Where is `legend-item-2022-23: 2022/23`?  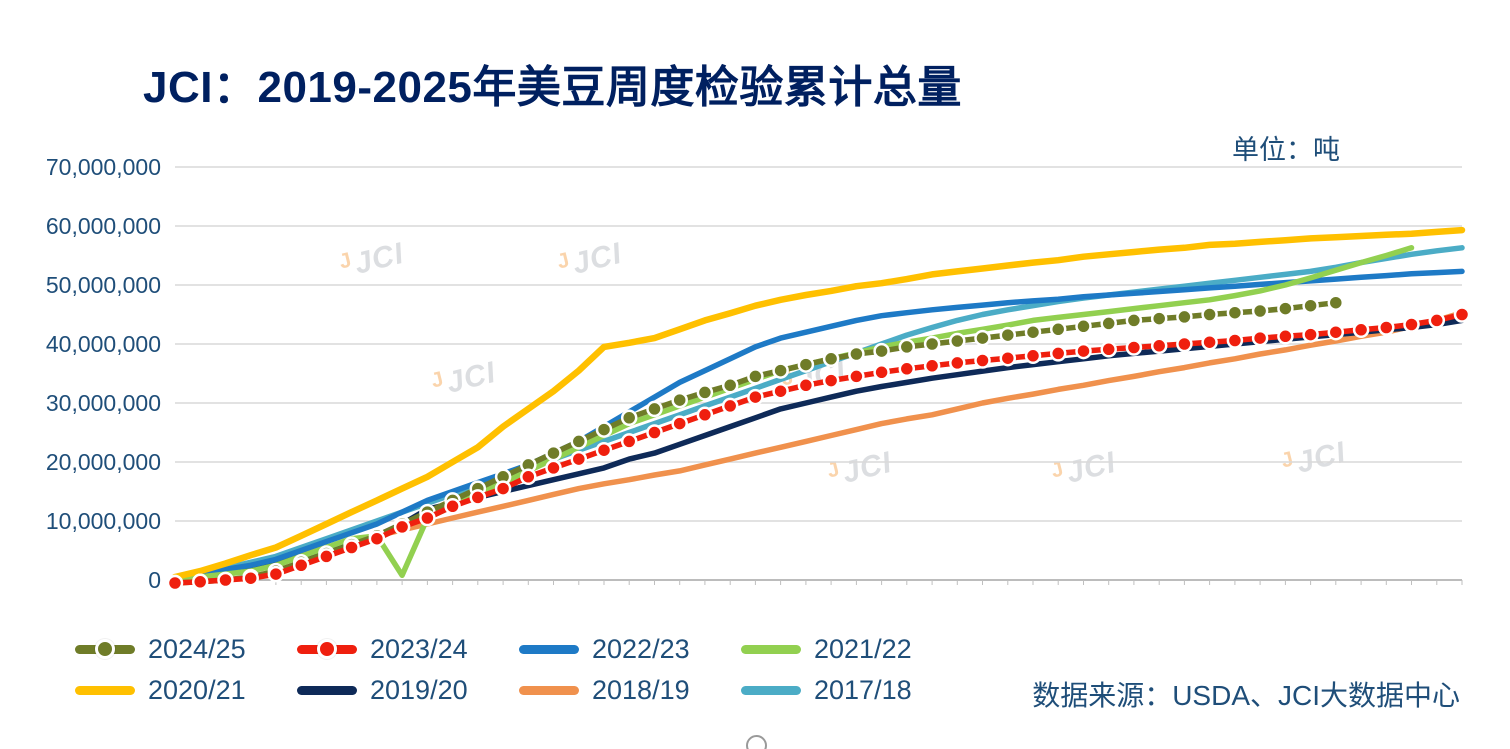
legend-item-2022-23: 2022/23 is located at coordinates (630, 648).